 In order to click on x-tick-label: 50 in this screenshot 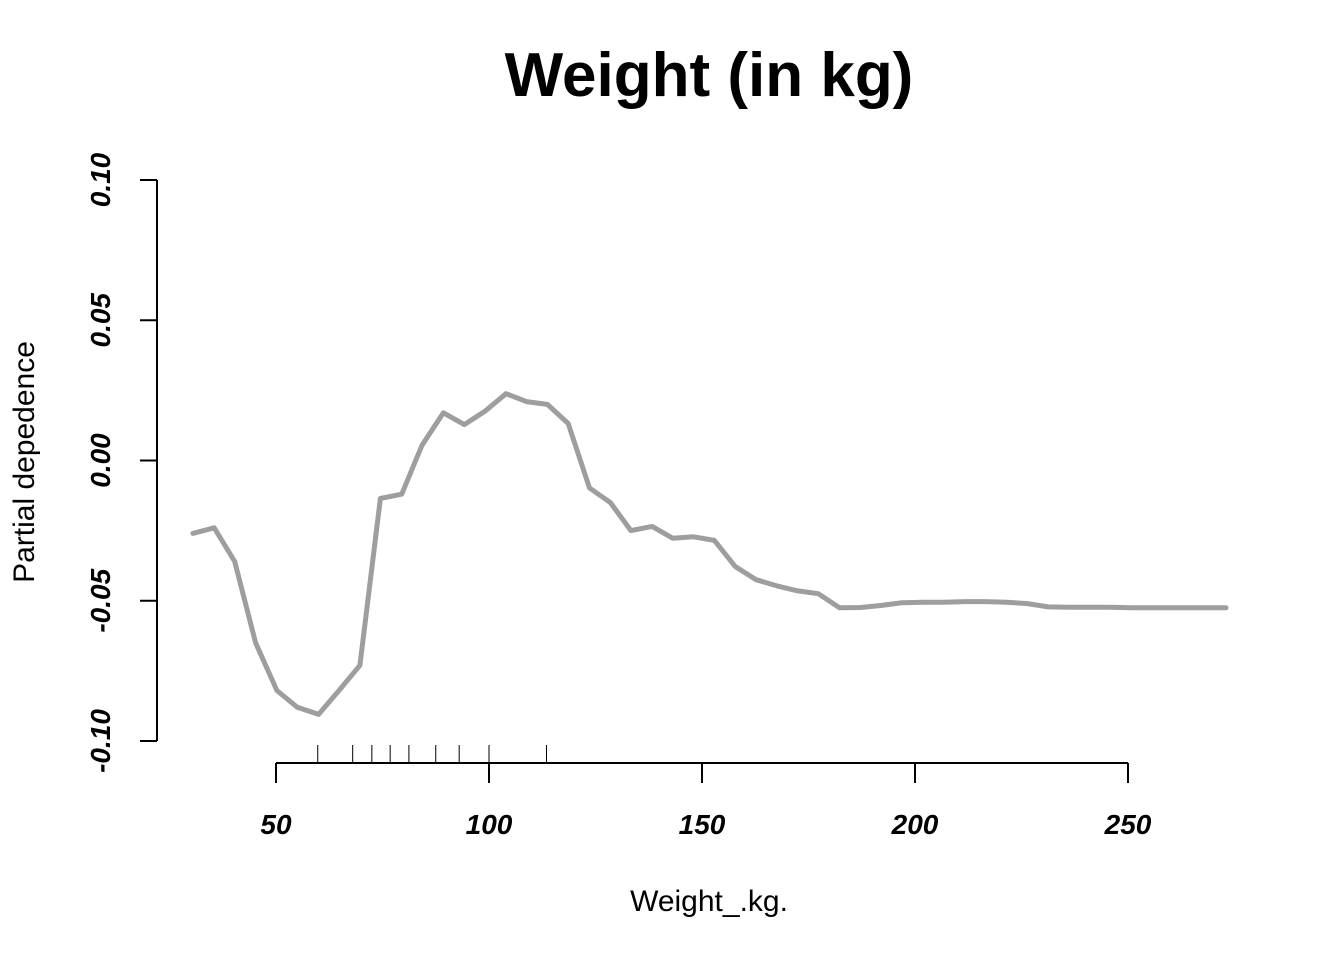, I will do `click(276, 824)`.